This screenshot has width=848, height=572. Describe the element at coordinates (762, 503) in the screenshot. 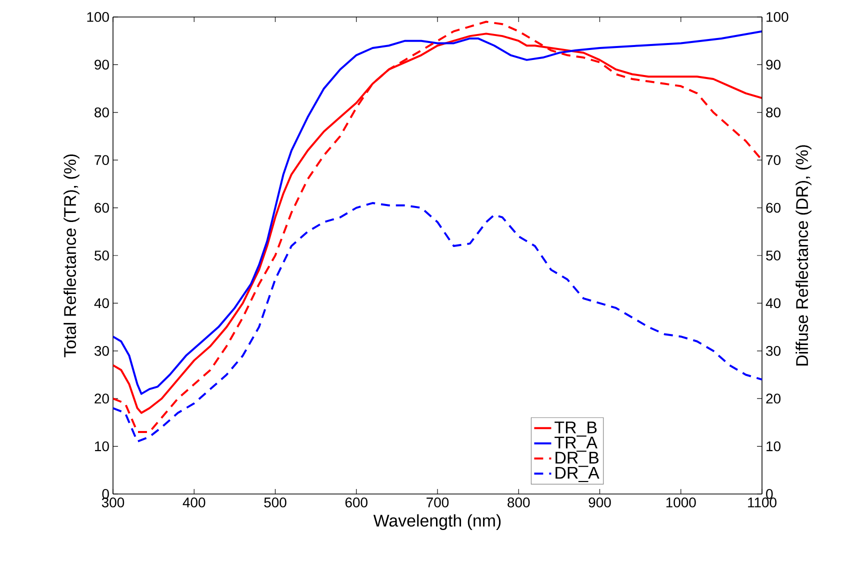

I see `x-tick-label: 1100` at that location.